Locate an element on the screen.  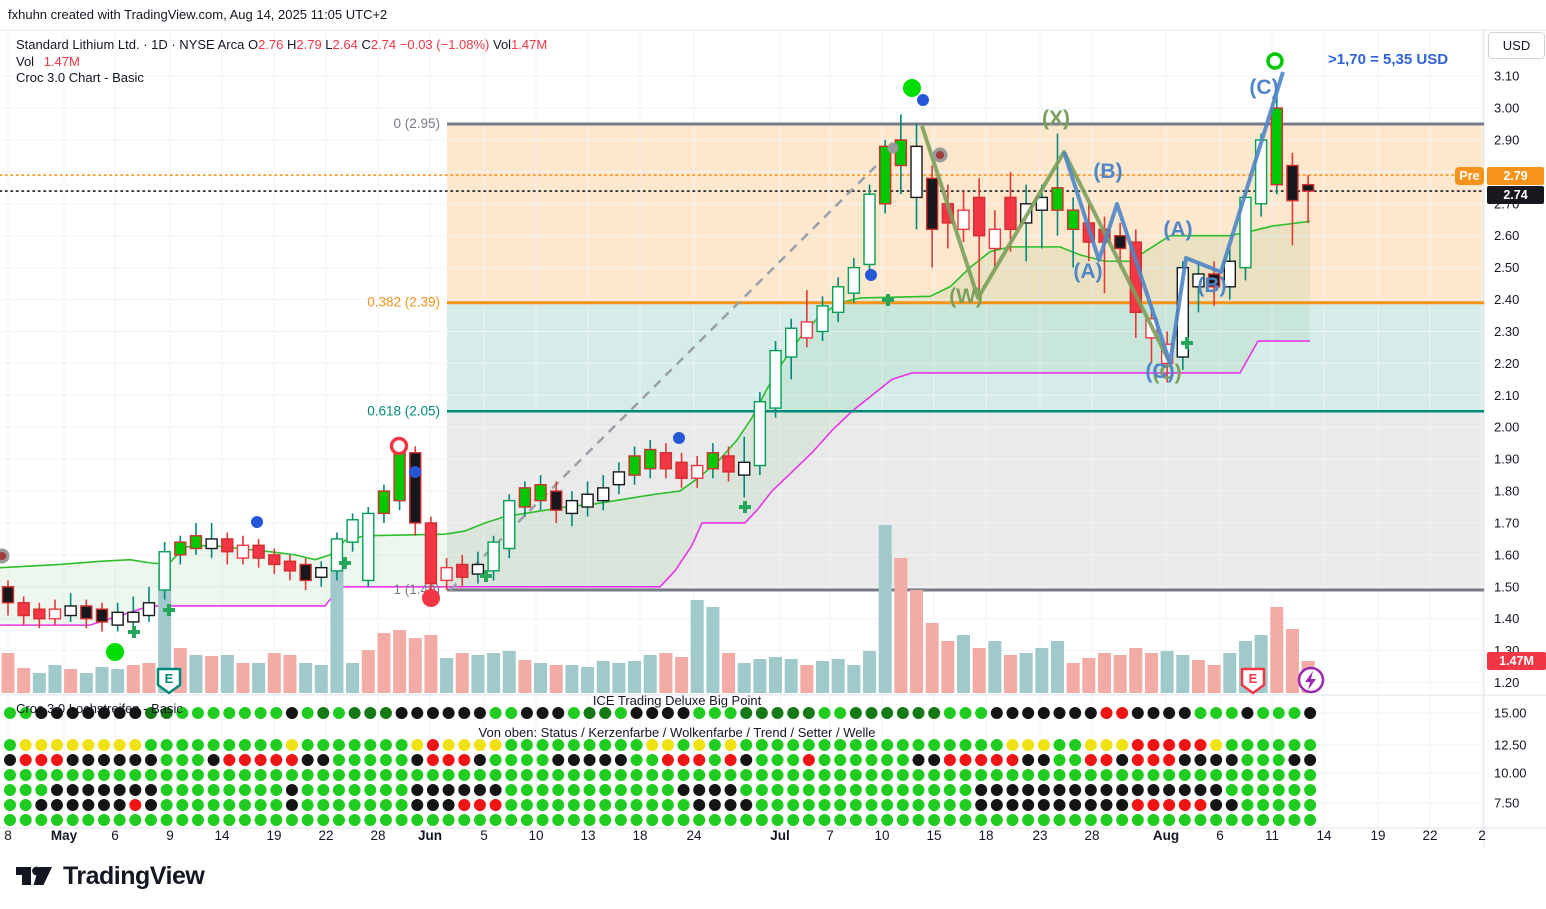
date-tick-label: 5 is located at coordinates (484, 835).